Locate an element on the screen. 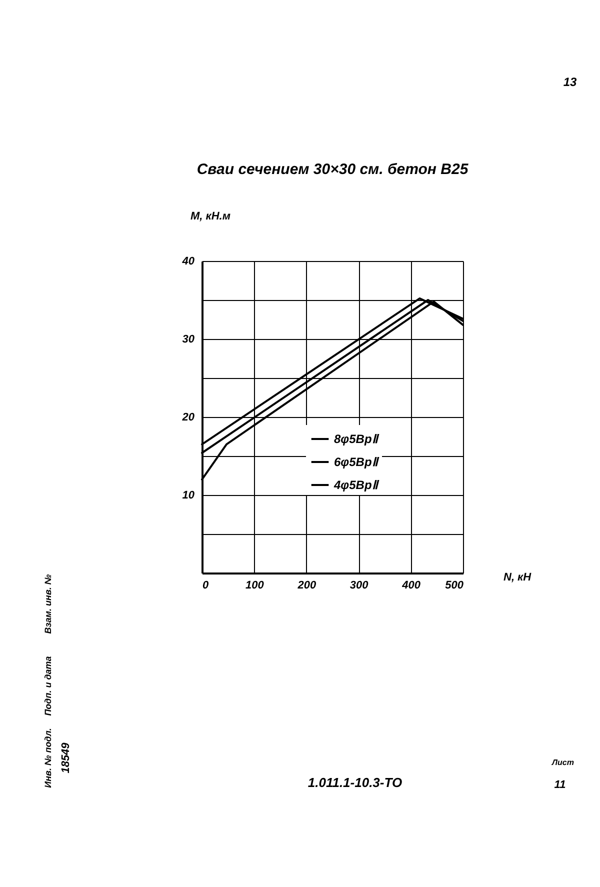 The width and height of the screenshot is (600, 887). text: 1.011.1-10.3-ТО is located at coordinates (355, 782).